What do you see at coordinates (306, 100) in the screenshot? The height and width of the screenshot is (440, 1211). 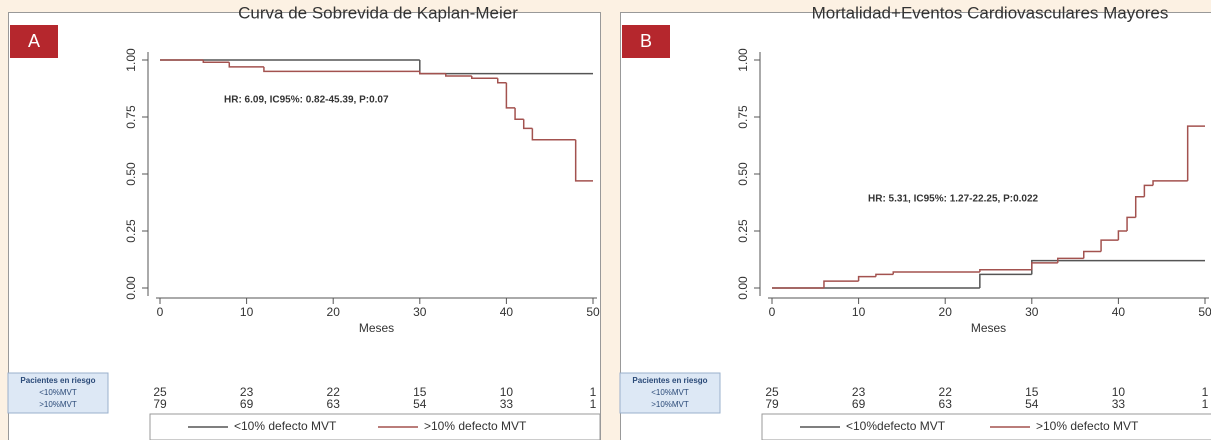 I see `annotation: HR: 6.09, IC95%: 0.82-45.39, P:0.07` at bounding box center [306, 100].